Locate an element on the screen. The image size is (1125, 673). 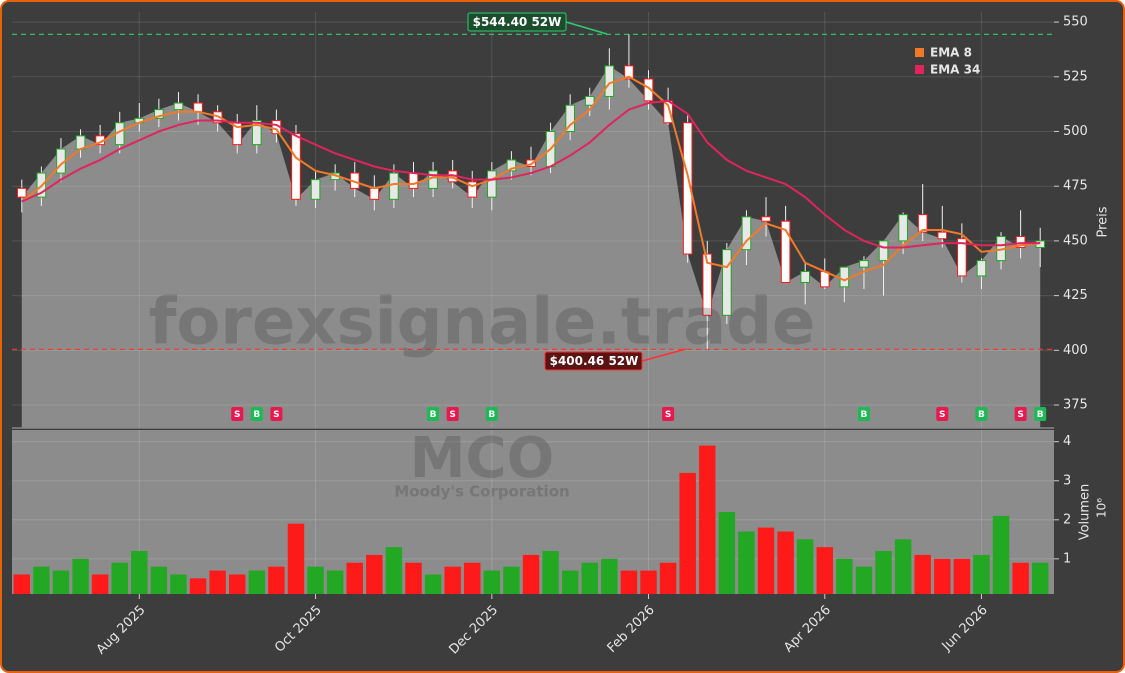
symbol-watermark: MCO is located at coordinates (482, 458).